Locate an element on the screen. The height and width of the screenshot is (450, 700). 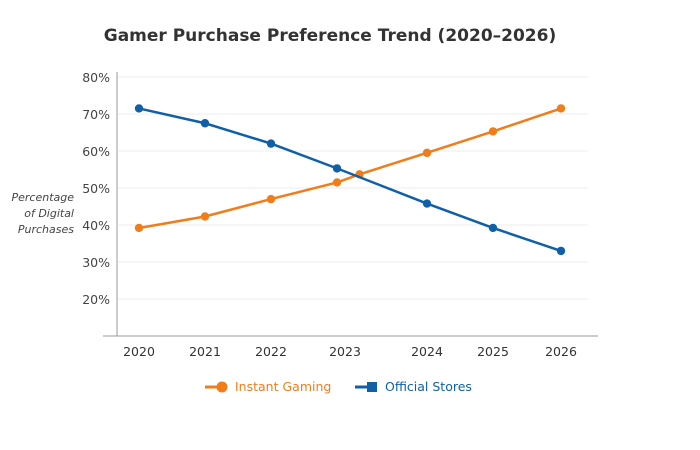
legend-item-official-stores: Official Stores is located at coordinates (413, 386).